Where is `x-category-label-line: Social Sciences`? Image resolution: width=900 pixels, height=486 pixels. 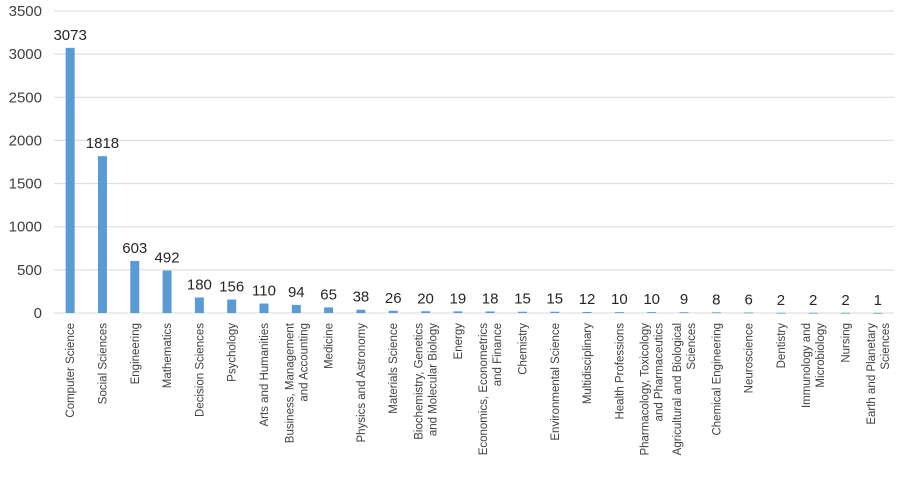
x-category-label-line: Social Sciences is located at coordinates (103, 363).